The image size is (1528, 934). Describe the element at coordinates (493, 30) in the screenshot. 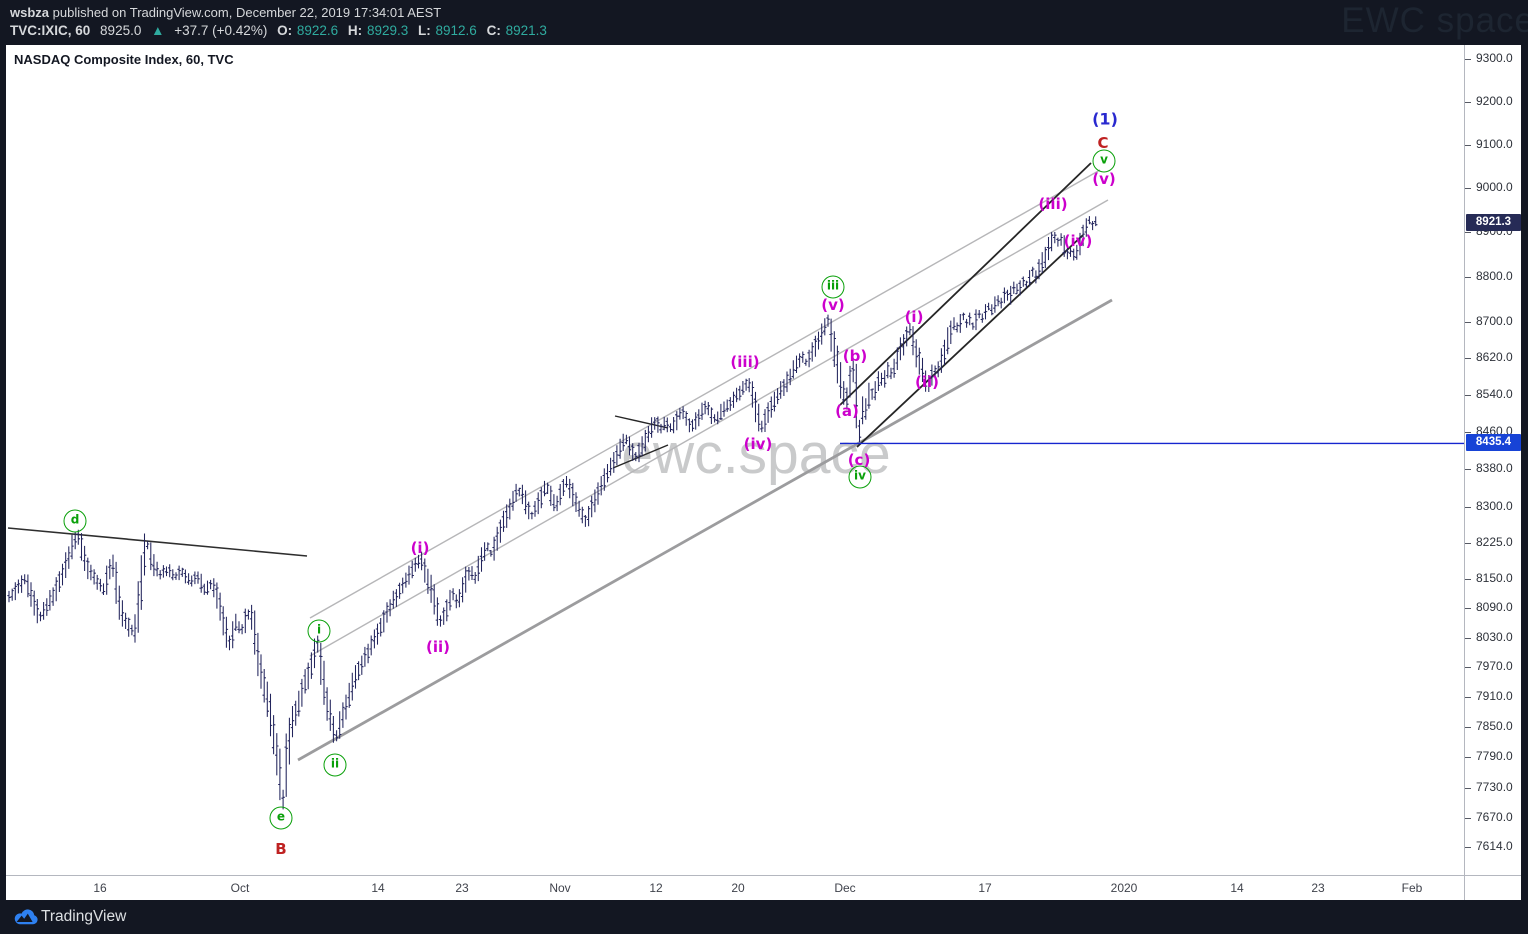

I see `close-label: C:` at that location.